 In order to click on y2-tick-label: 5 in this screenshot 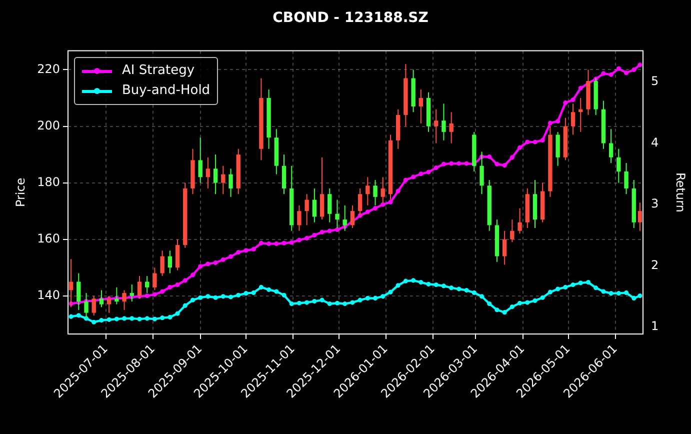, I will do `click(655, 81)`.